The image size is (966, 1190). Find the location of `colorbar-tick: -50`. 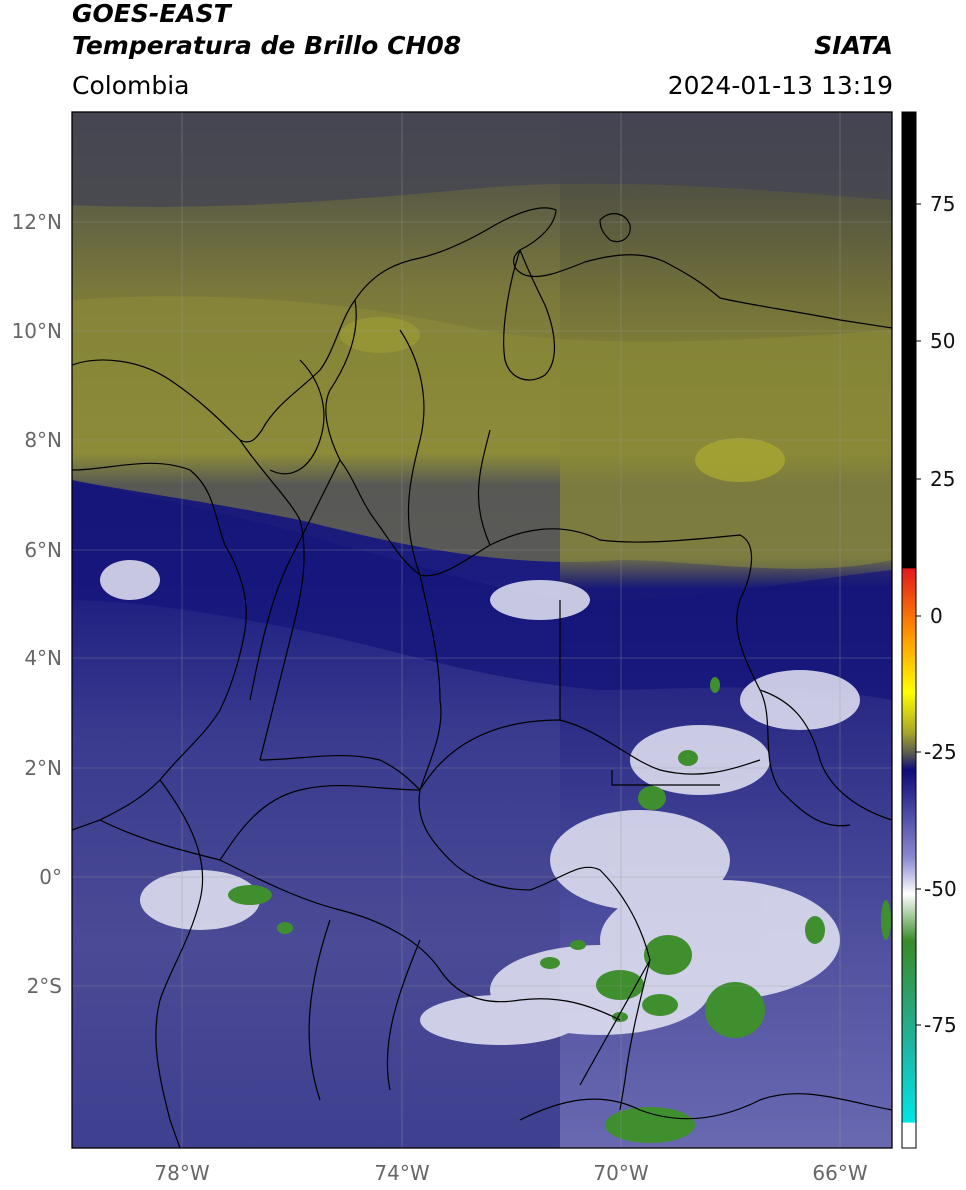

colorbar-tick: -50 is located at coordinates (940, 889).